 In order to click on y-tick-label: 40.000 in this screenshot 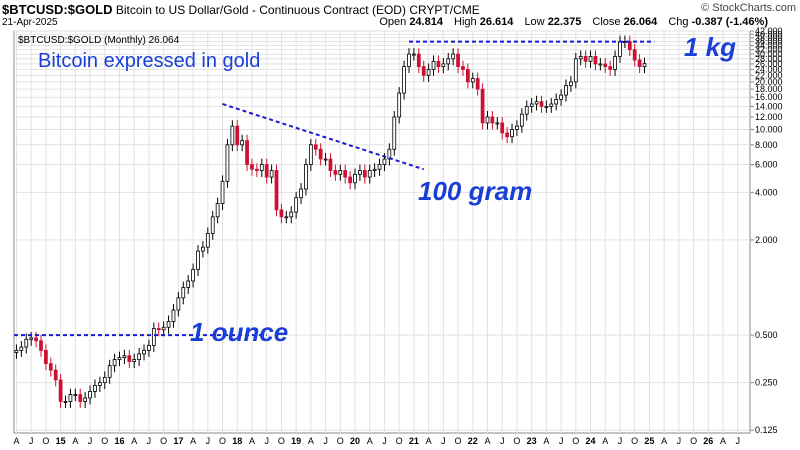, I will do `click(769, 34)`.